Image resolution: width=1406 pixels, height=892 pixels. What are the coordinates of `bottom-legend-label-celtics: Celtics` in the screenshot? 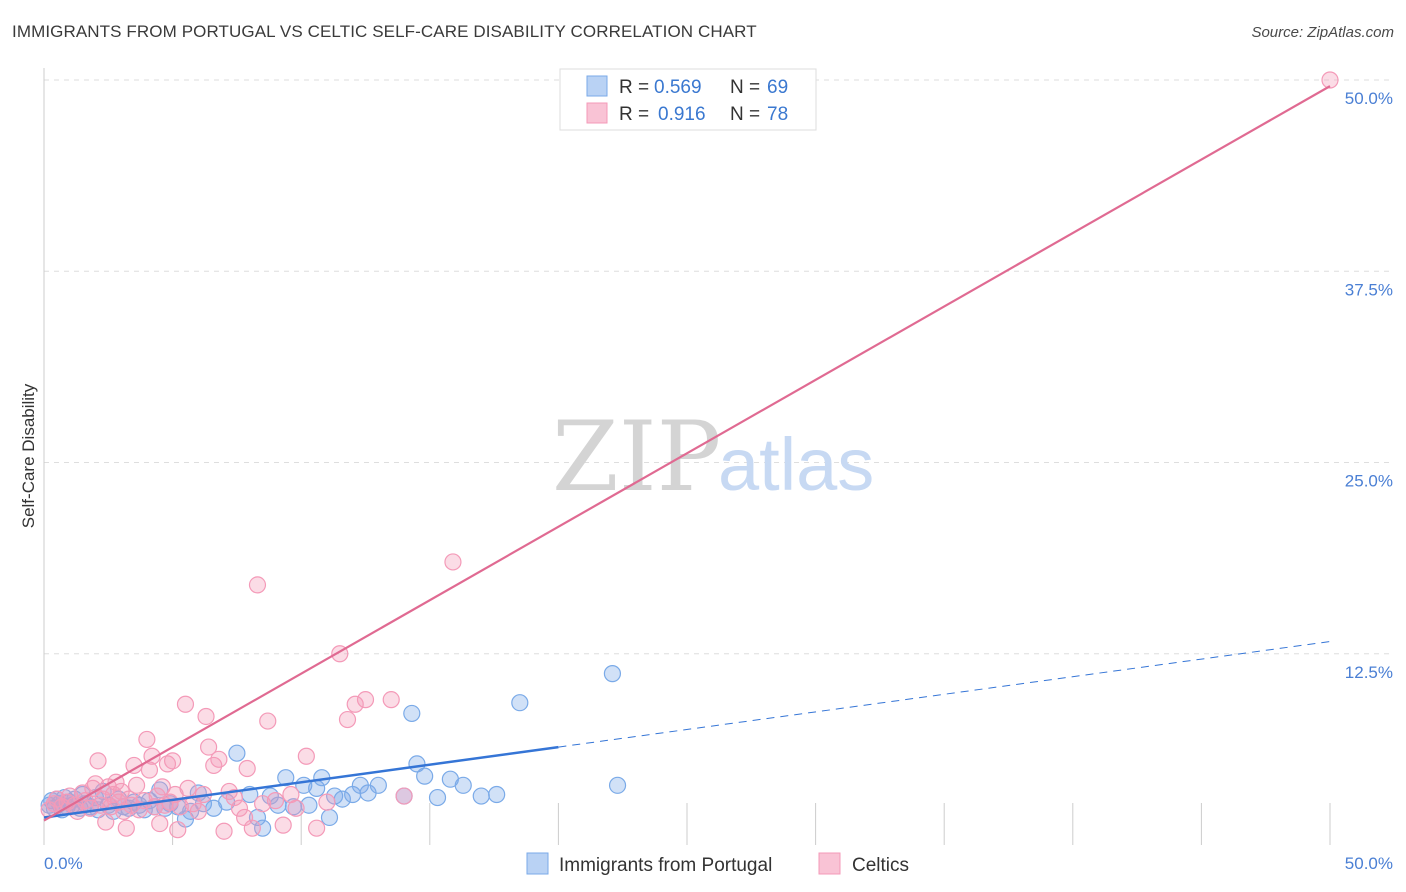 It's located at (880, 865).